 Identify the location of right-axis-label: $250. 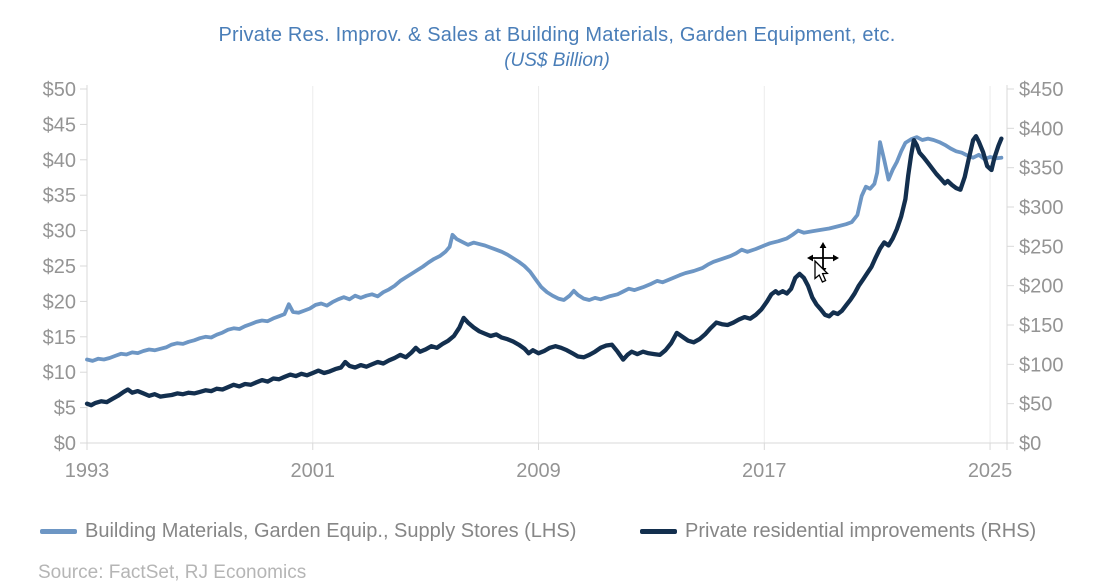
(1041, 247).